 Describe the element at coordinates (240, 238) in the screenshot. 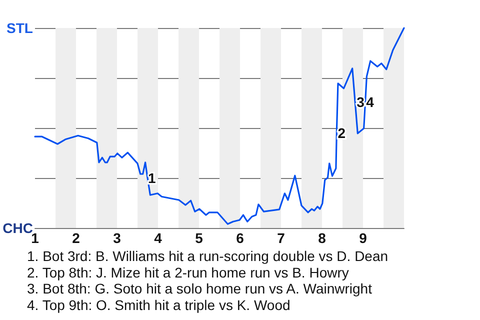

I see `x-tick-label: 6` at that location.